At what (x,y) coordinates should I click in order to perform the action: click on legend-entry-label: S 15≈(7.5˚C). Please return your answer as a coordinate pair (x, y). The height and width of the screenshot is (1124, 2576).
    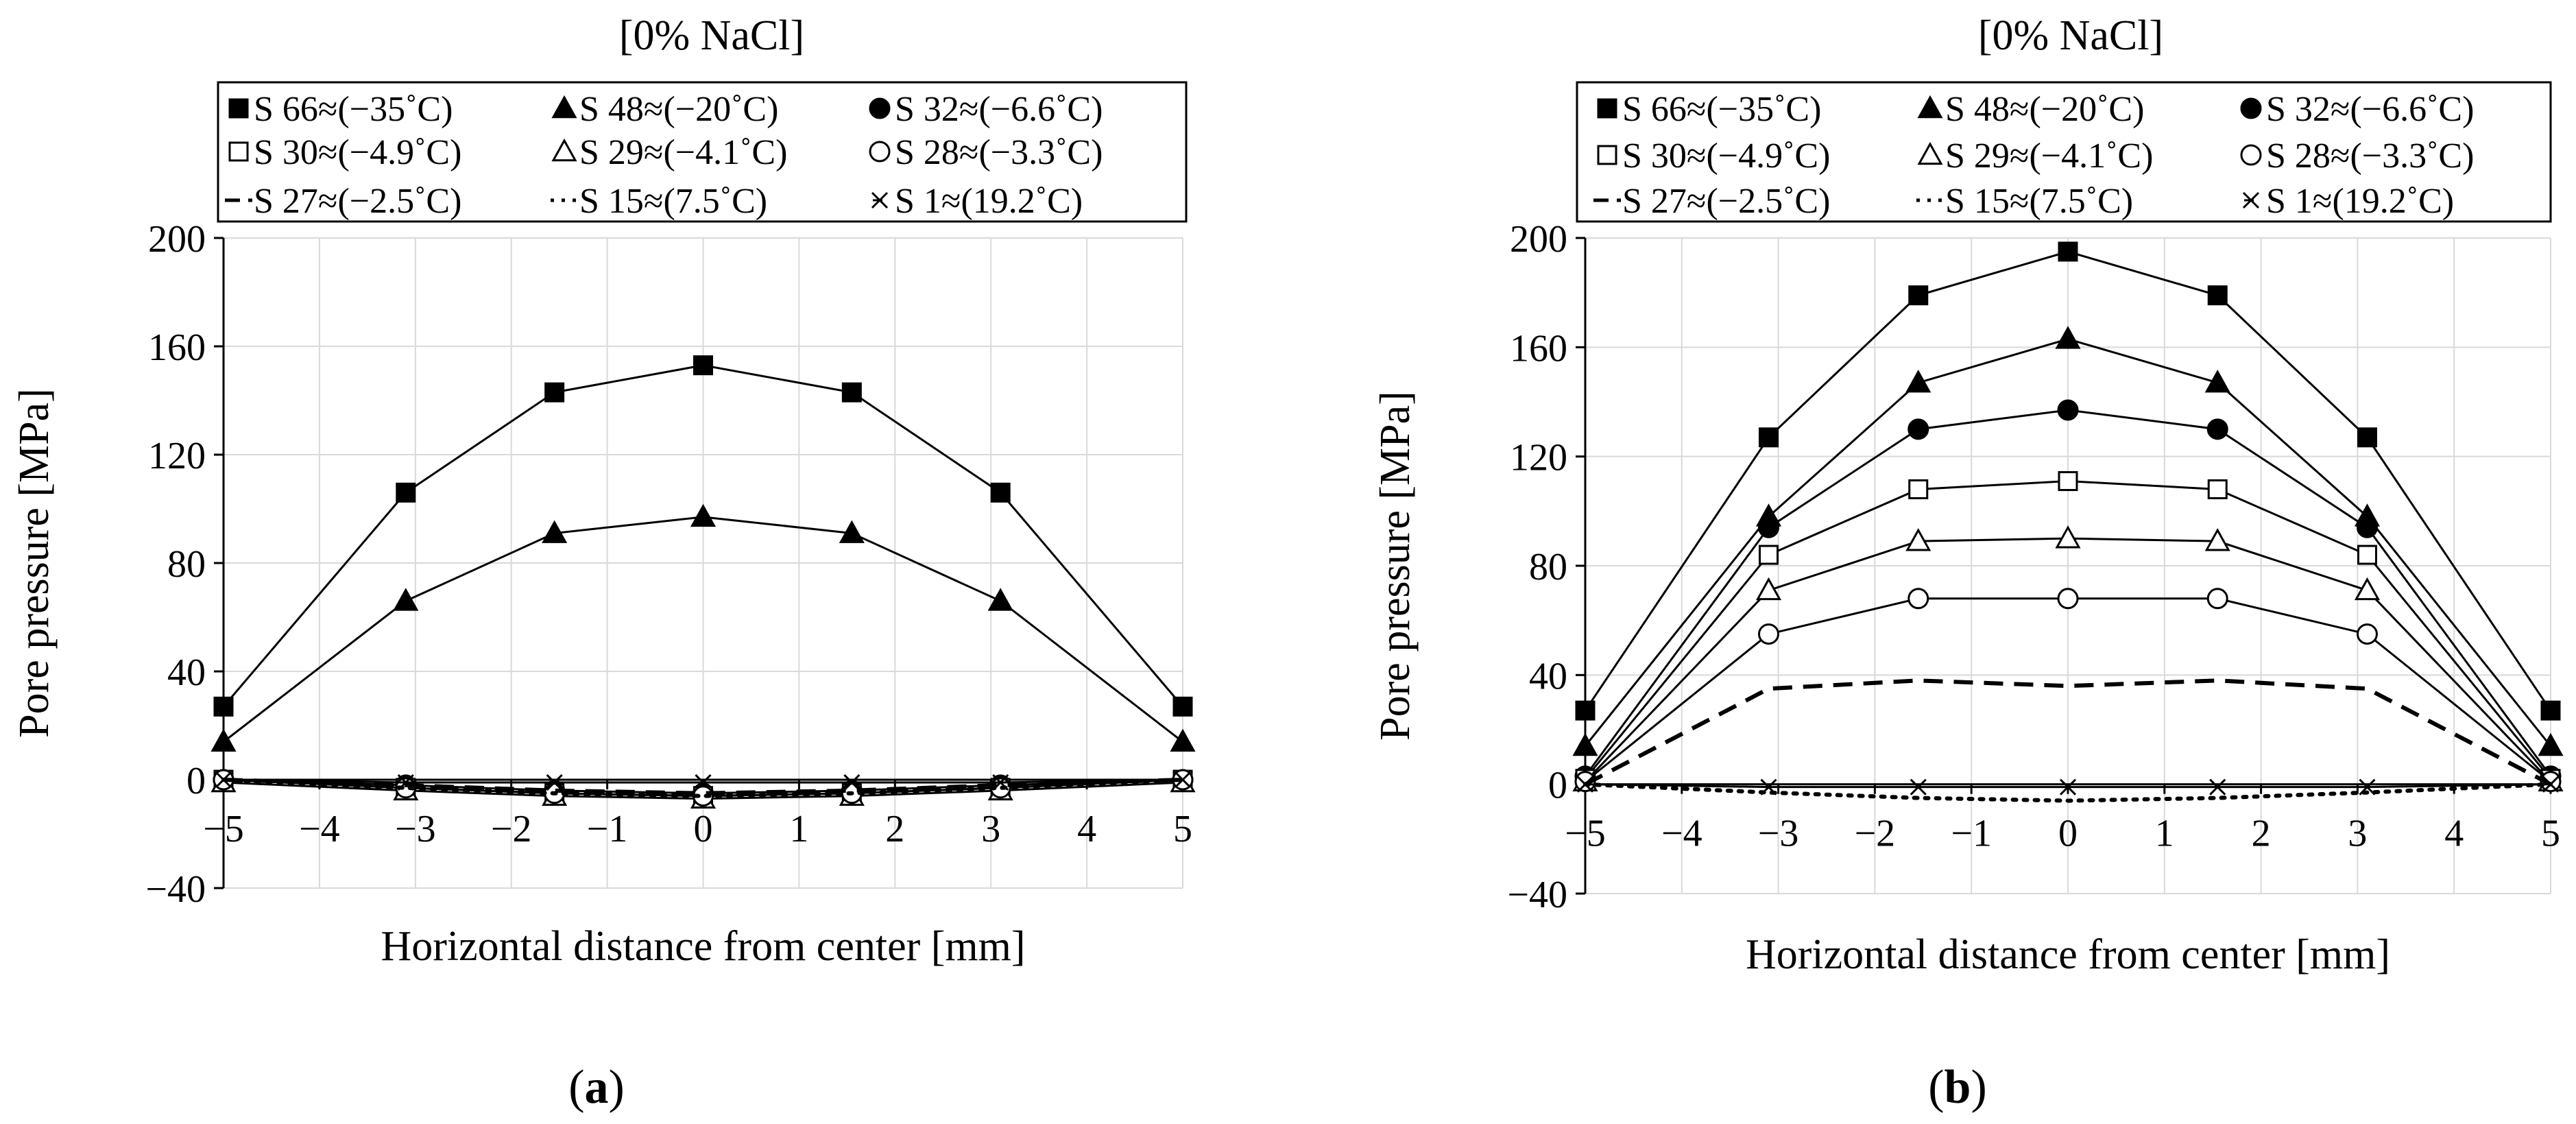
    Looking at the image, I should click on (673, 201).